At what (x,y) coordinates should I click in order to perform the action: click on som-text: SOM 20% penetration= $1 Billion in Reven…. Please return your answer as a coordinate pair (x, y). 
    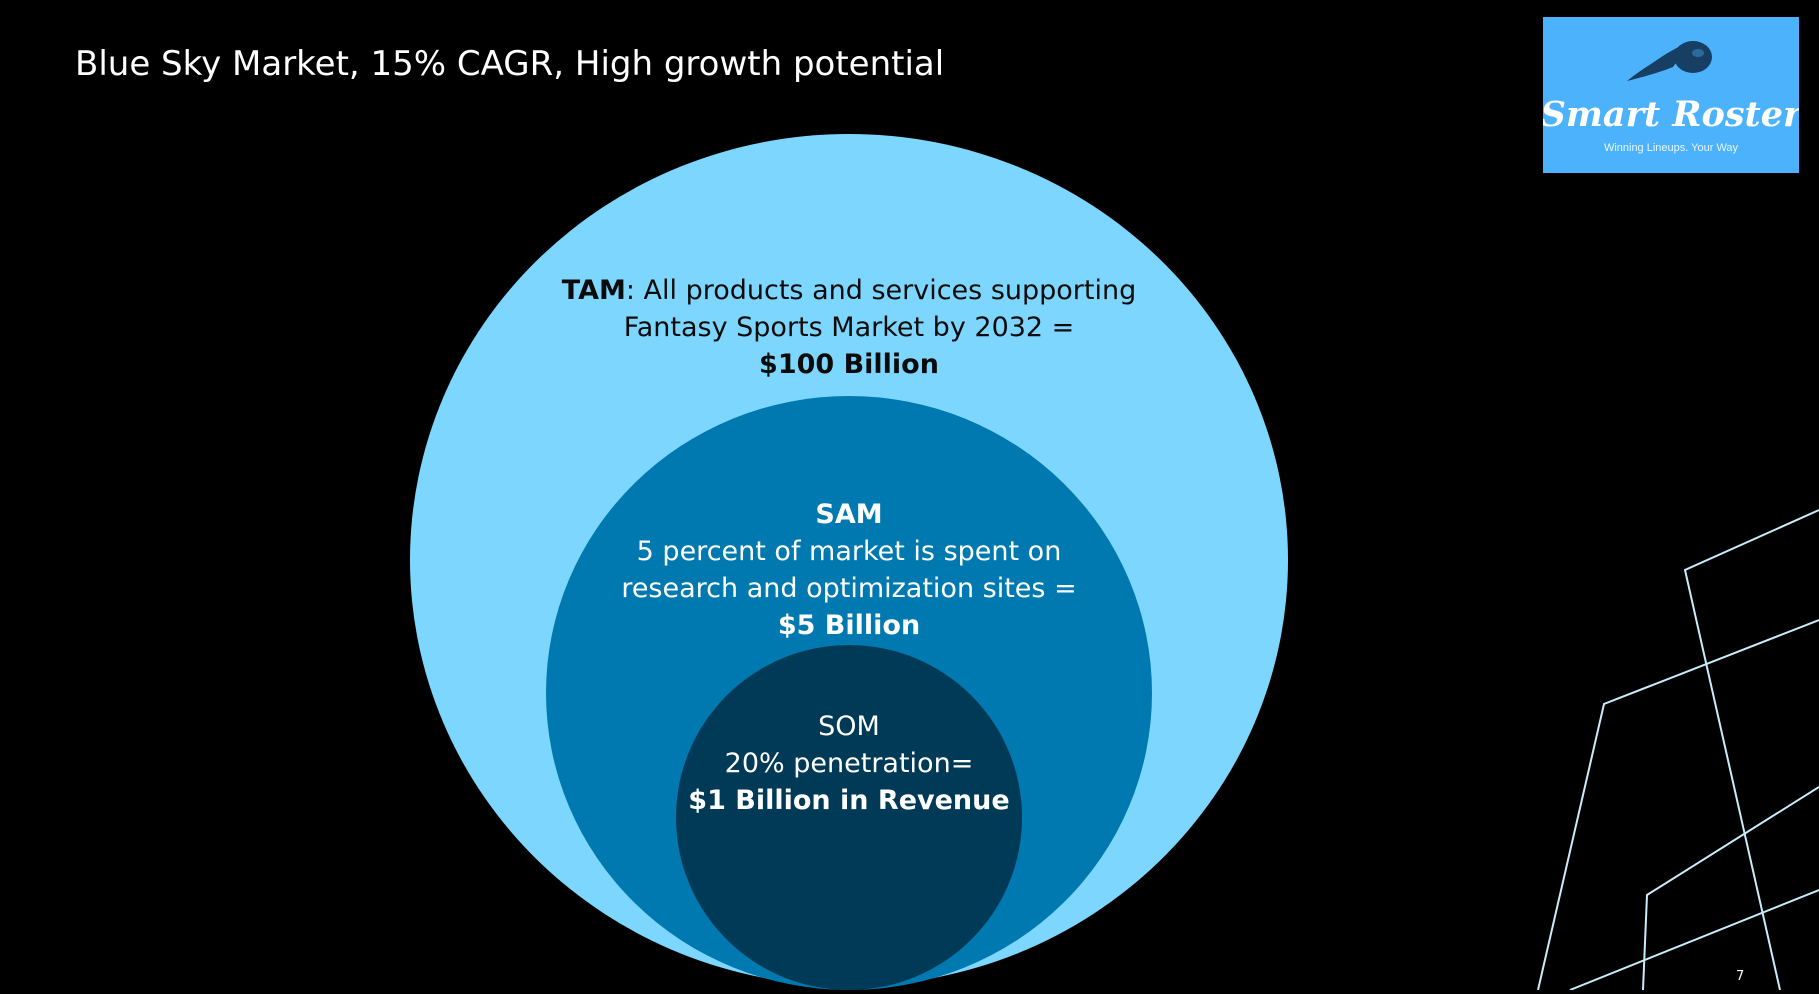
    Looking at the image, I should click on (849, 763).